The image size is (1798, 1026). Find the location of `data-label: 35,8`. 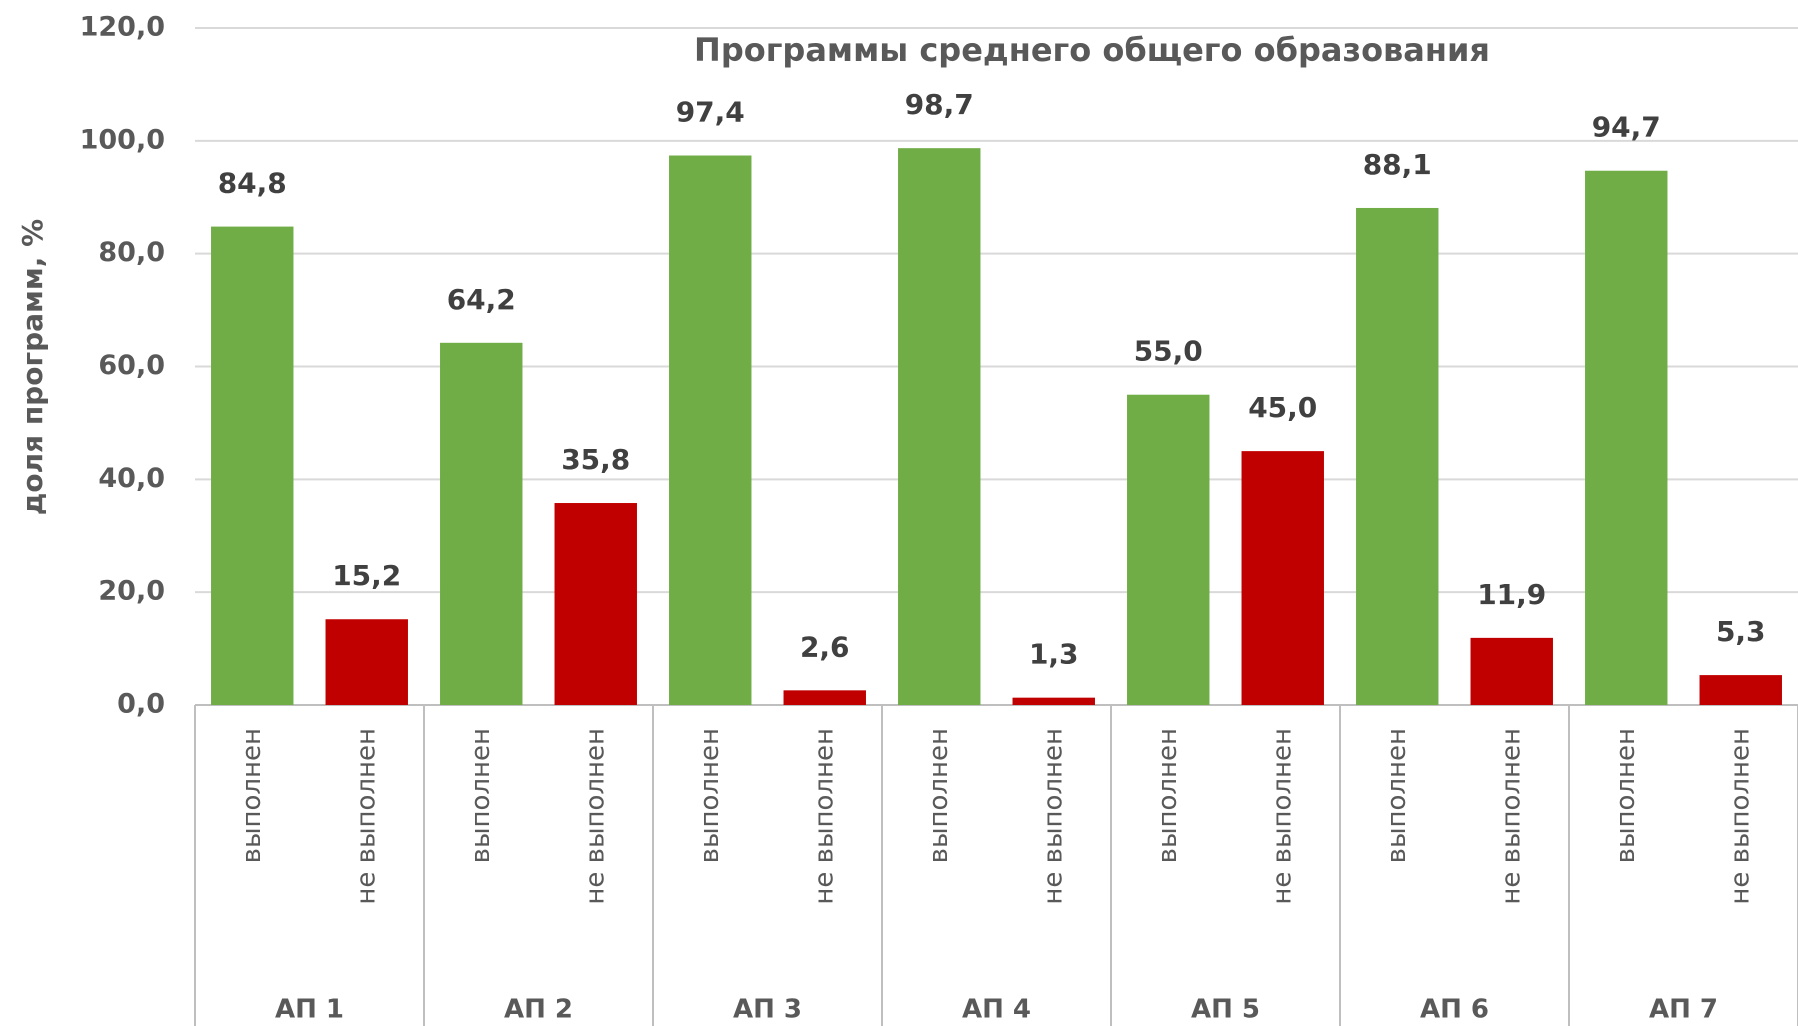

data-label: 35,8 is located at coordinates (595, 459).